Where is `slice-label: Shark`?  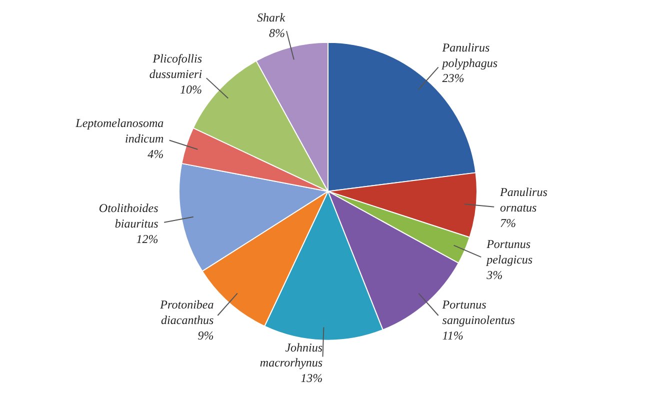
slice-label: Shark is located at coordinates (271, 17).